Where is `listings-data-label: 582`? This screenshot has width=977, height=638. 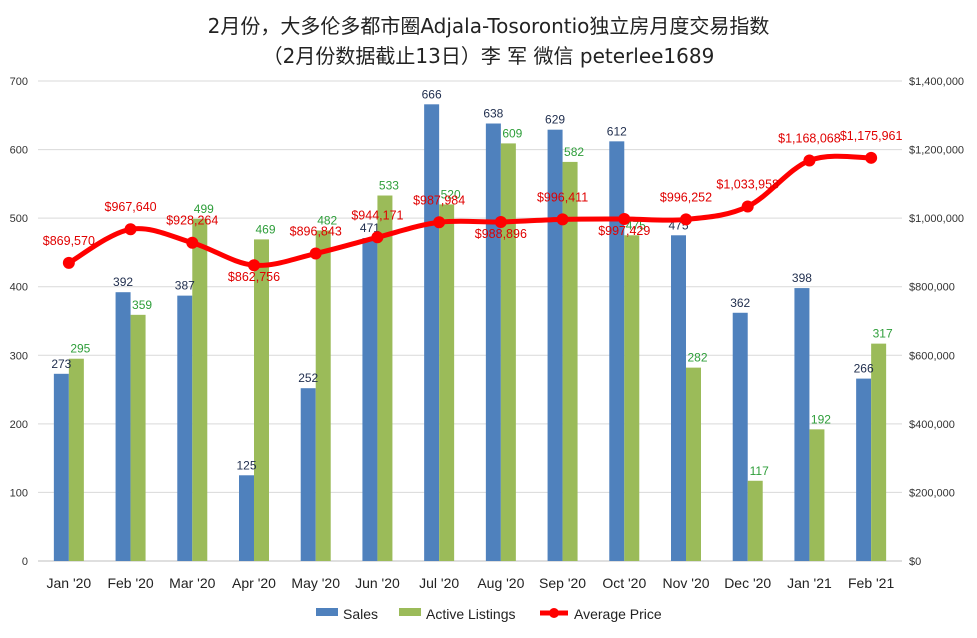
listings-data-label: 582 is located at coordinates (574, 152).